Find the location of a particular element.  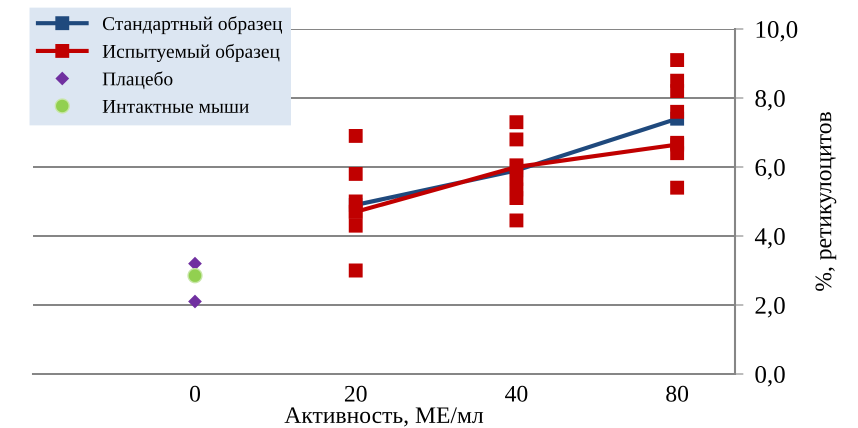

legend-label: Плацебо is located at coordinates (137, 80).